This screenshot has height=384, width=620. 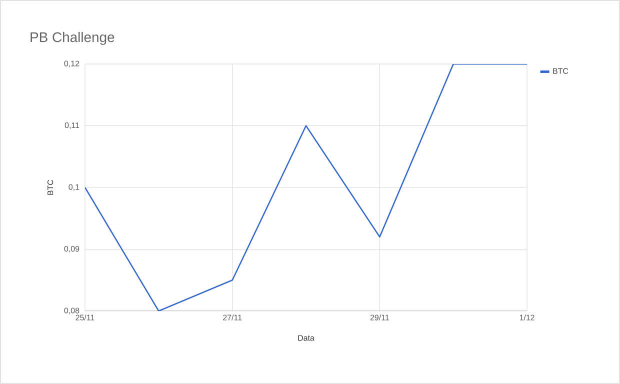 What do you see at coordinates (72, 38) in the screenshot?
I see `chart-title: PB Challenge` at bounding box center [72, 38].